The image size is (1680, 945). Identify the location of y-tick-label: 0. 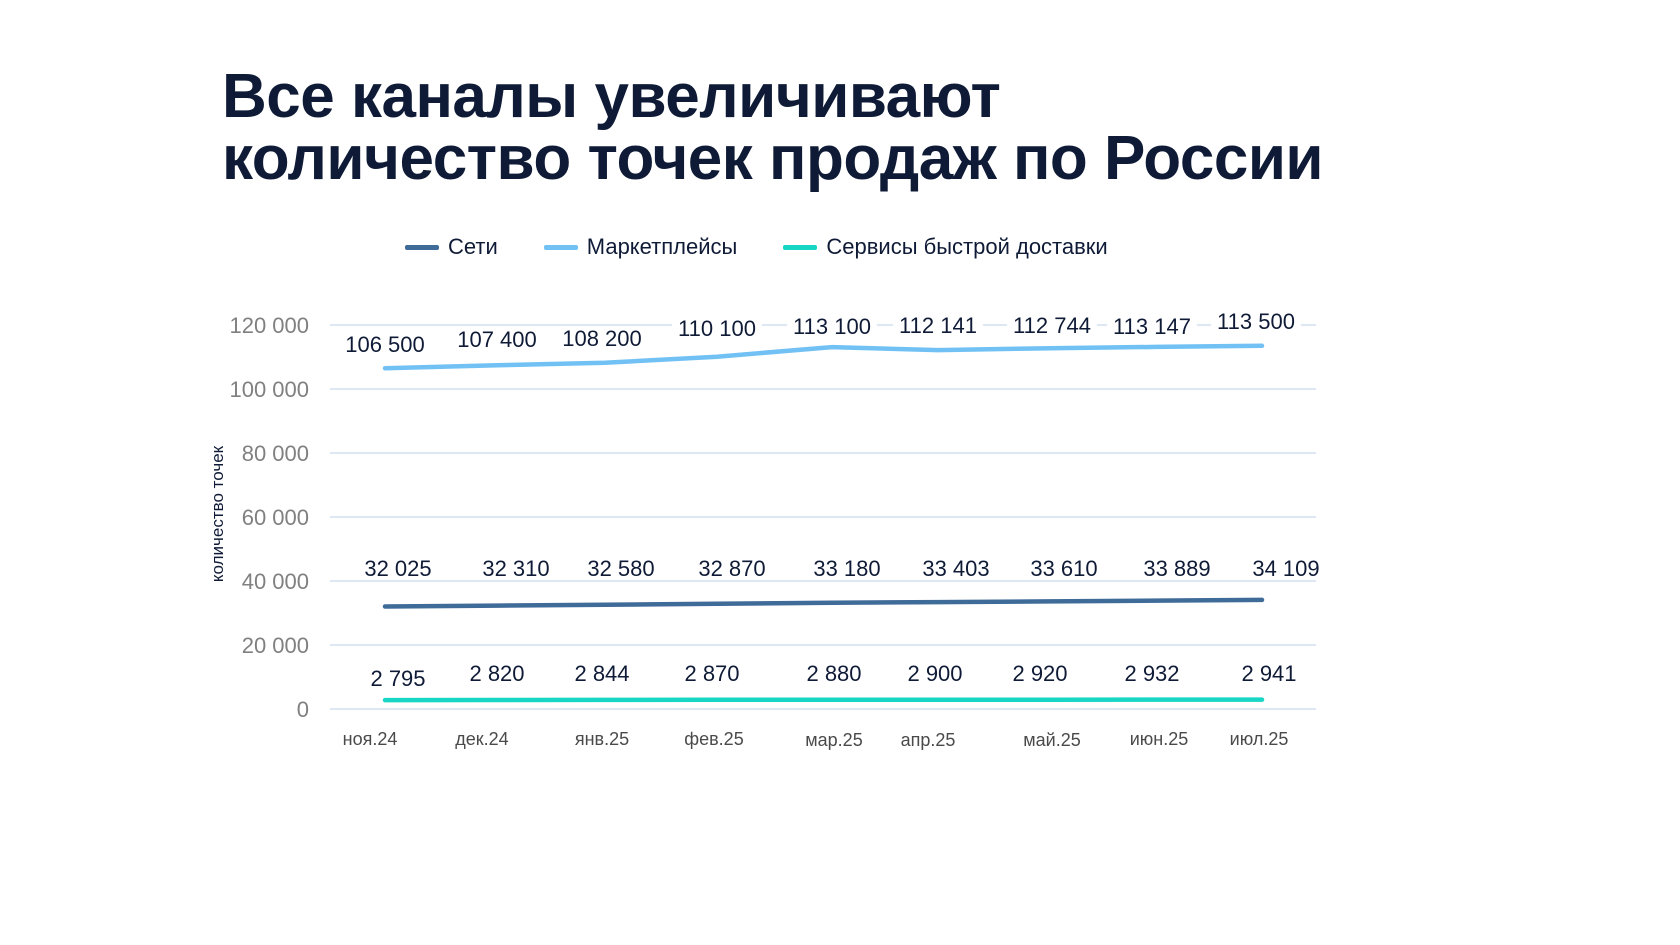
(303, 709).